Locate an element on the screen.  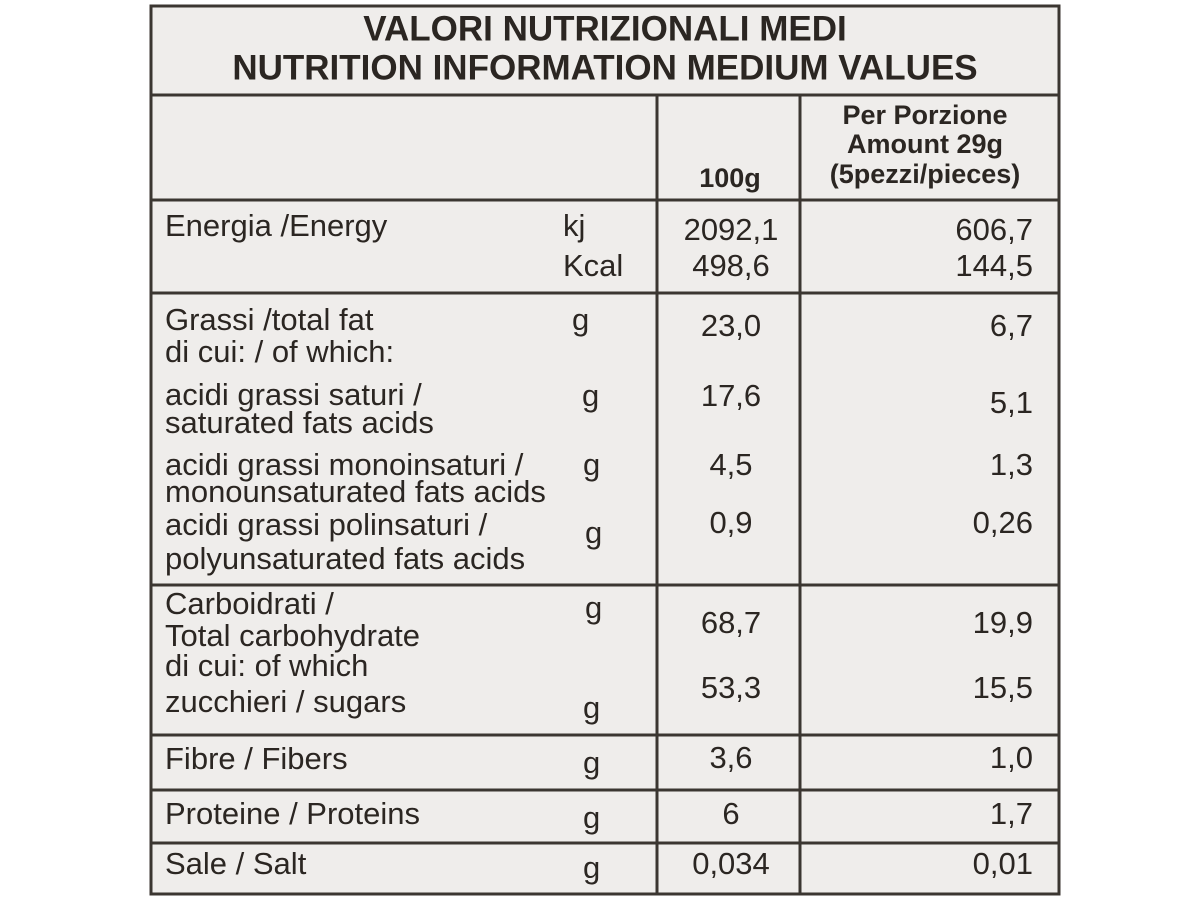
row-label: di cui: of which is located at coordinates (266, 665).